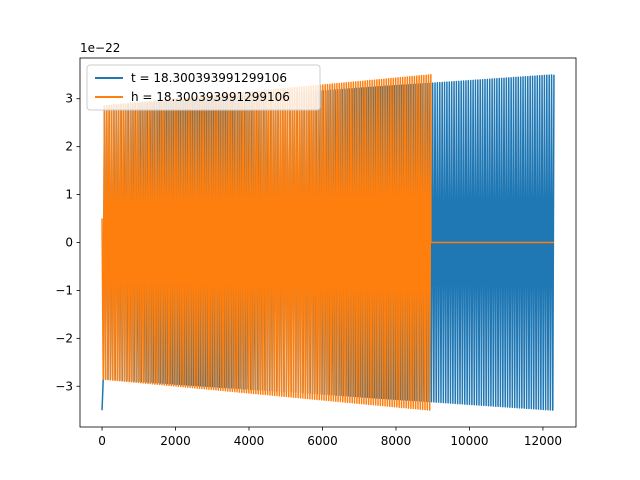 This screenshot has height=480, width=640. Describe the element at coordinates (209, 78) in the screenshot. I see `legend-label-t: t = 18.300393991299106` at that location.